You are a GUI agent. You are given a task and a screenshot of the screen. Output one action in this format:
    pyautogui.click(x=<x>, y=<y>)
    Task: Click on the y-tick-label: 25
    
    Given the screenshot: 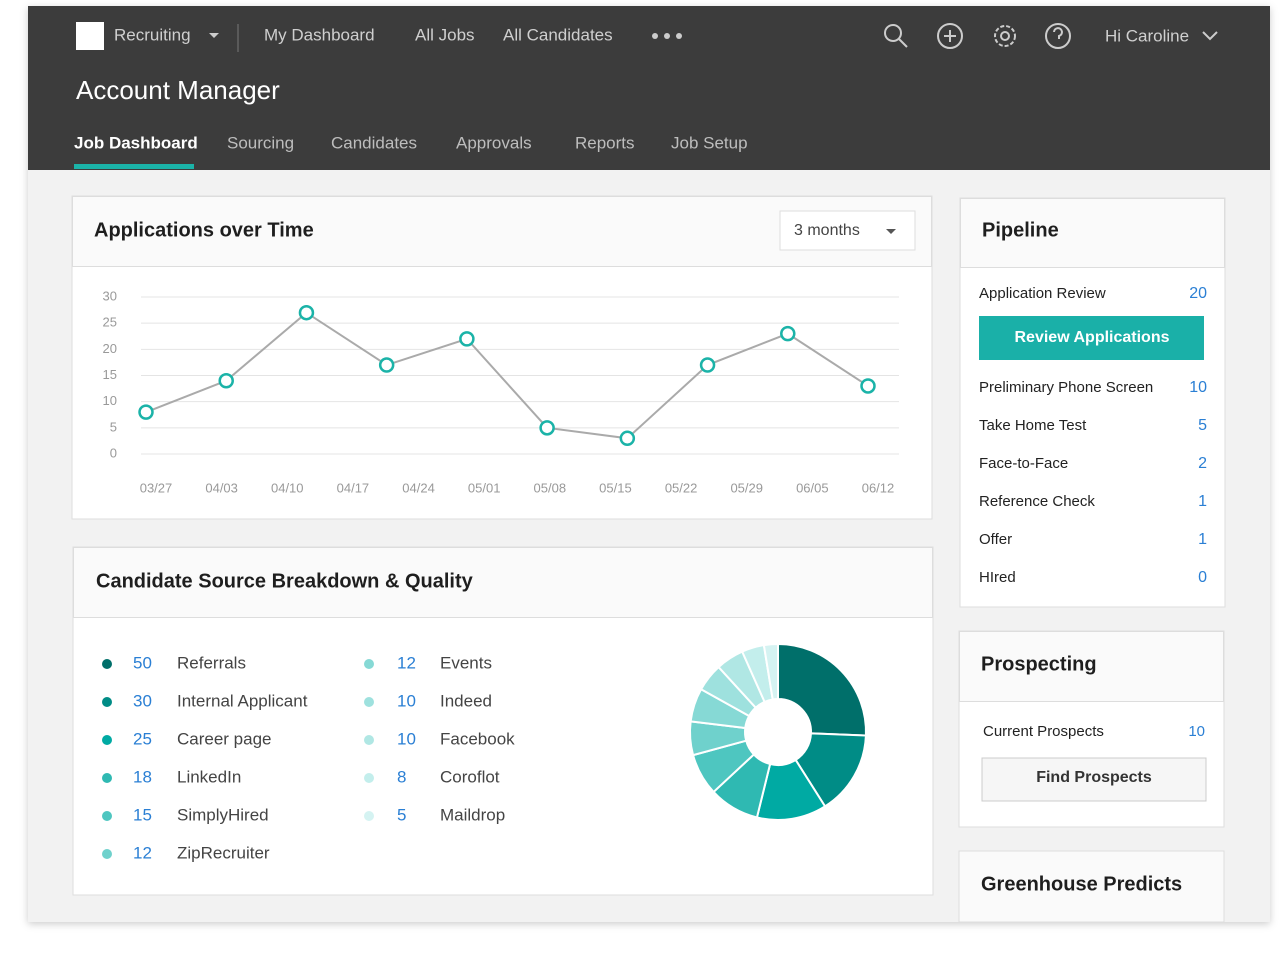 What is the action you would take?
    pyautogui.click(x=110, y=322)
    